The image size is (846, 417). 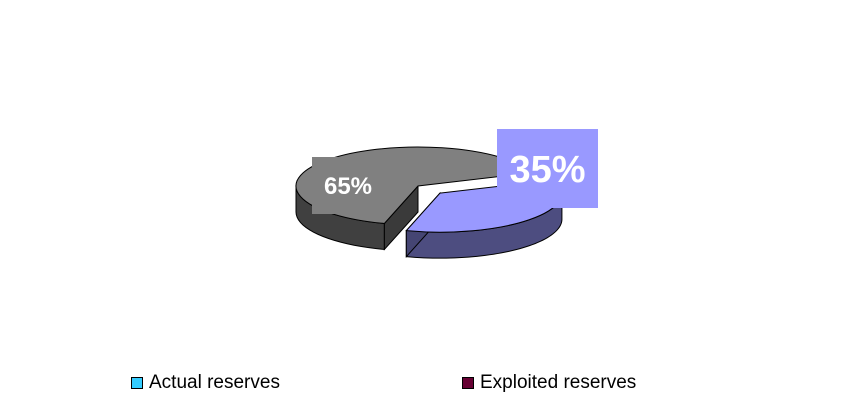 I want to click on data-label-box-exploited-reserves, so click(x=348, y=185).